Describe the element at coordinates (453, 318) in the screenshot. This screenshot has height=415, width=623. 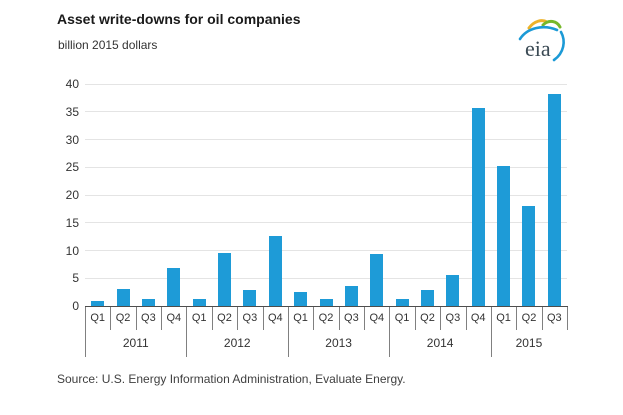
I see `quarter-label-2014-Q3: Q3` at that location.